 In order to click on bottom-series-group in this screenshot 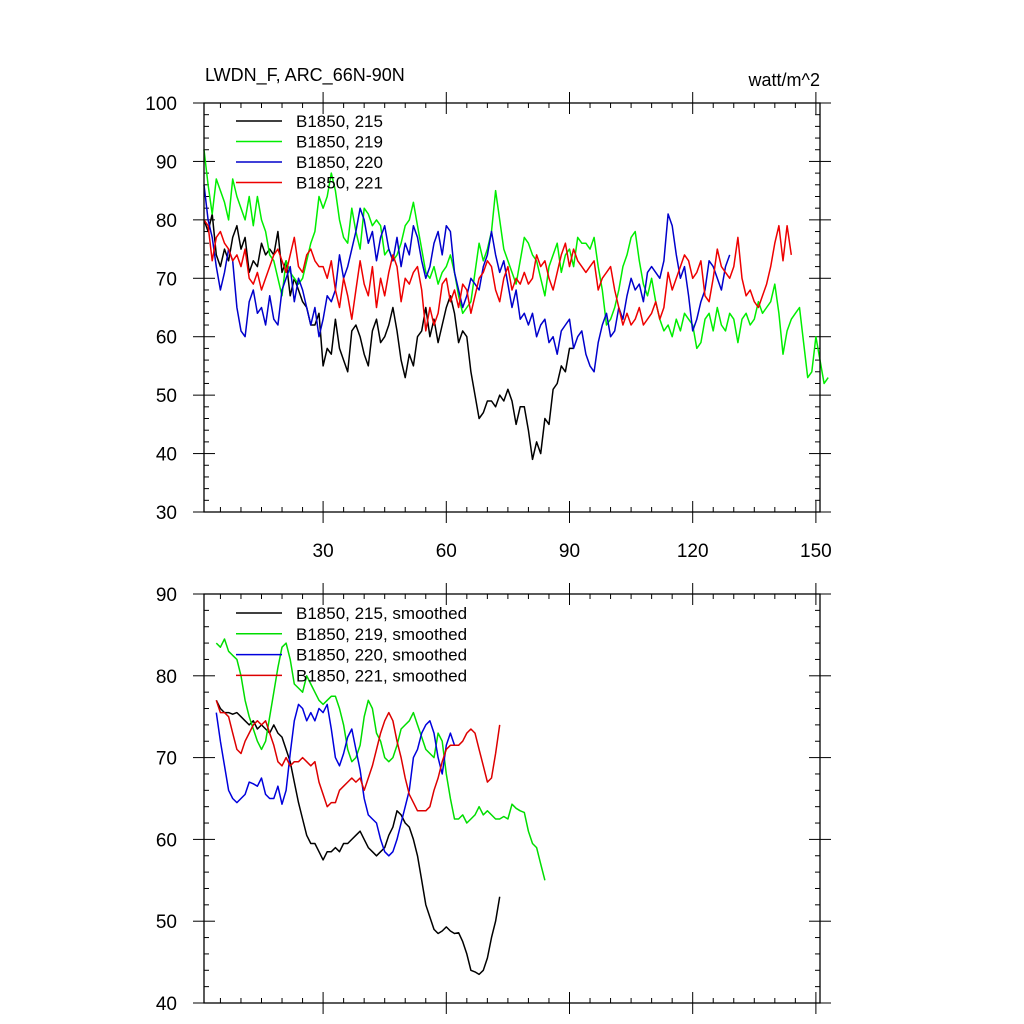, I will do `click(380, 807)`.